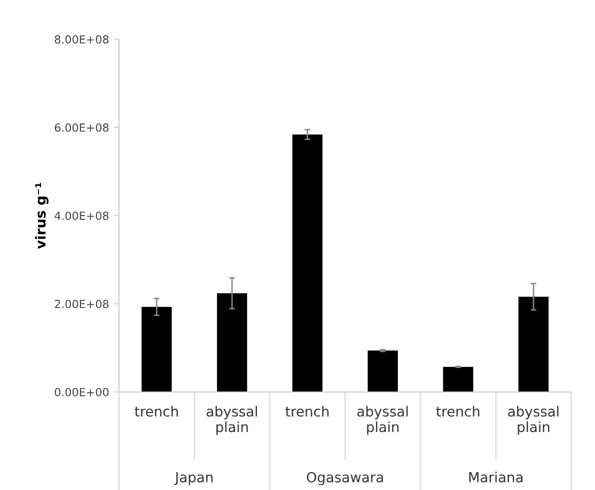 The width and height of the screenshot is (595, 490). Describe the element at coordinates (193, 479) in the screenshot. I see `text: Japan` at that location.